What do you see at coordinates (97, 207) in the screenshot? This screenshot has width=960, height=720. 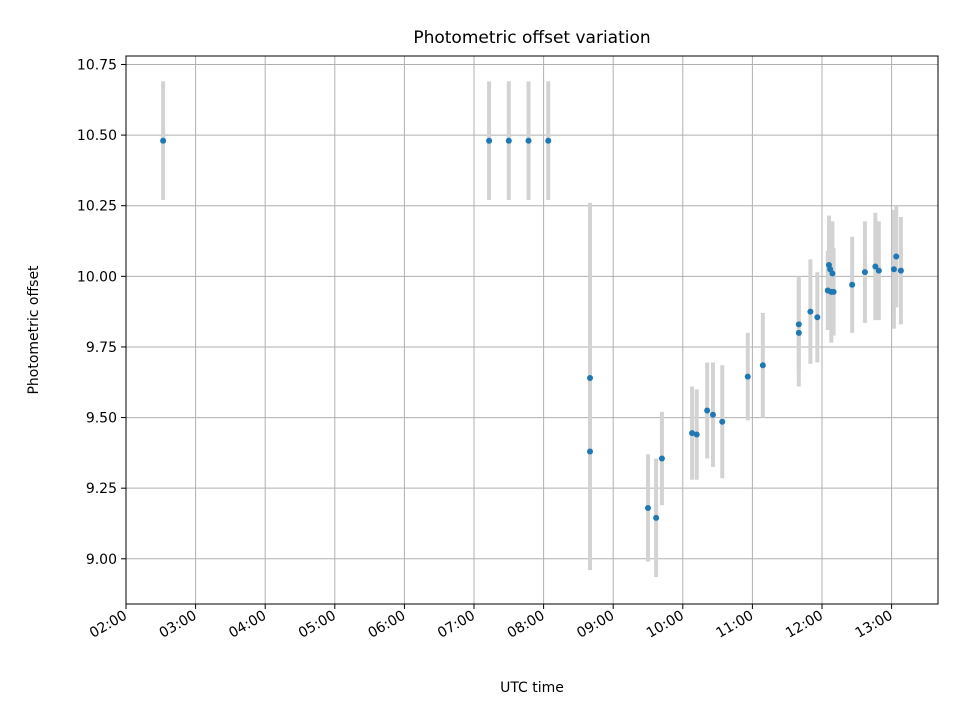 I see `y-tick-label: 10.25` at bounding box center [97, 207].